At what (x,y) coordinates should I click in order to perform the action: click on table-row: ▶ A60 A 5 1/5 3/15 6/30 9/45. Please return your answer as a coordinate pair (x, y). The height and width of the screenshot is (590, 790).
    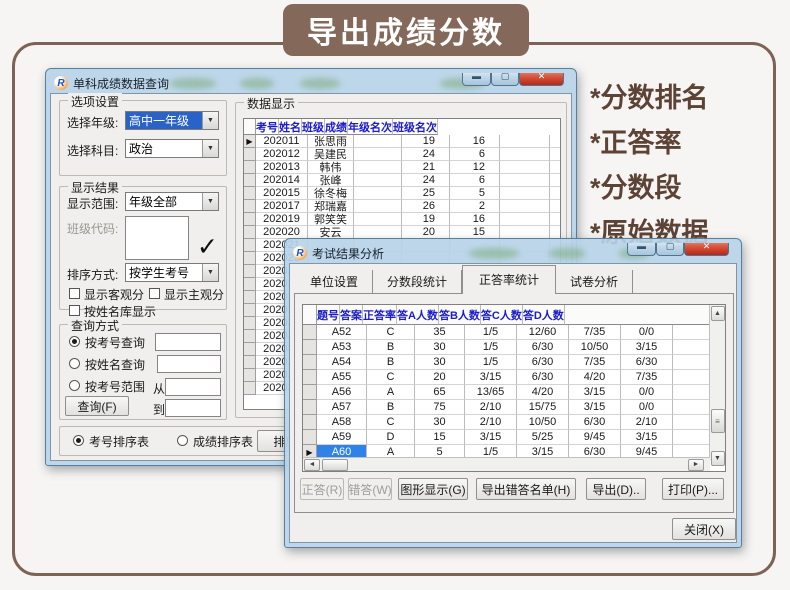
    Looking at the image, I should click on (514, 452).